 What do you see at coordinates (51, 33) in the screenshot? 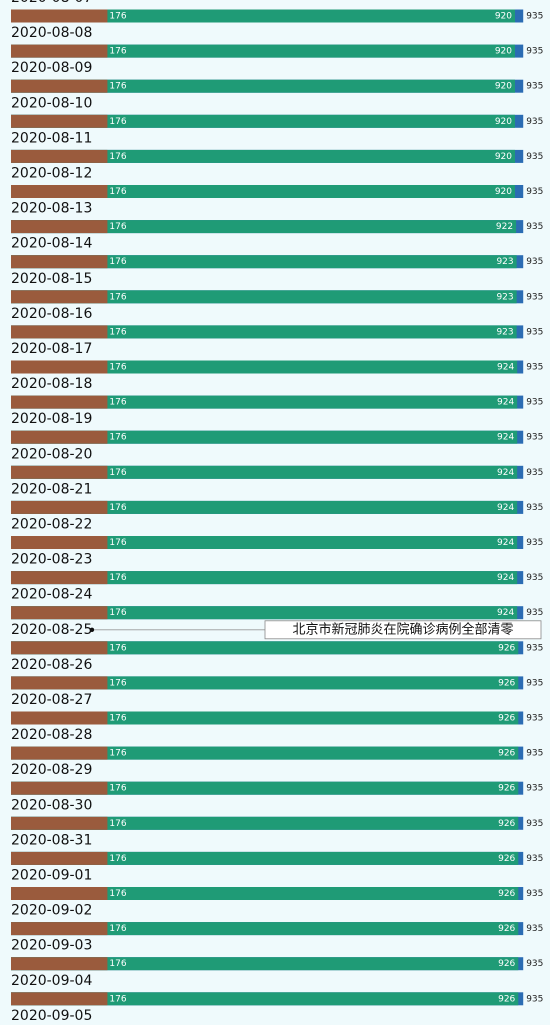
I see `date-label: 2020-08-08` at bounding box center [51, 33].